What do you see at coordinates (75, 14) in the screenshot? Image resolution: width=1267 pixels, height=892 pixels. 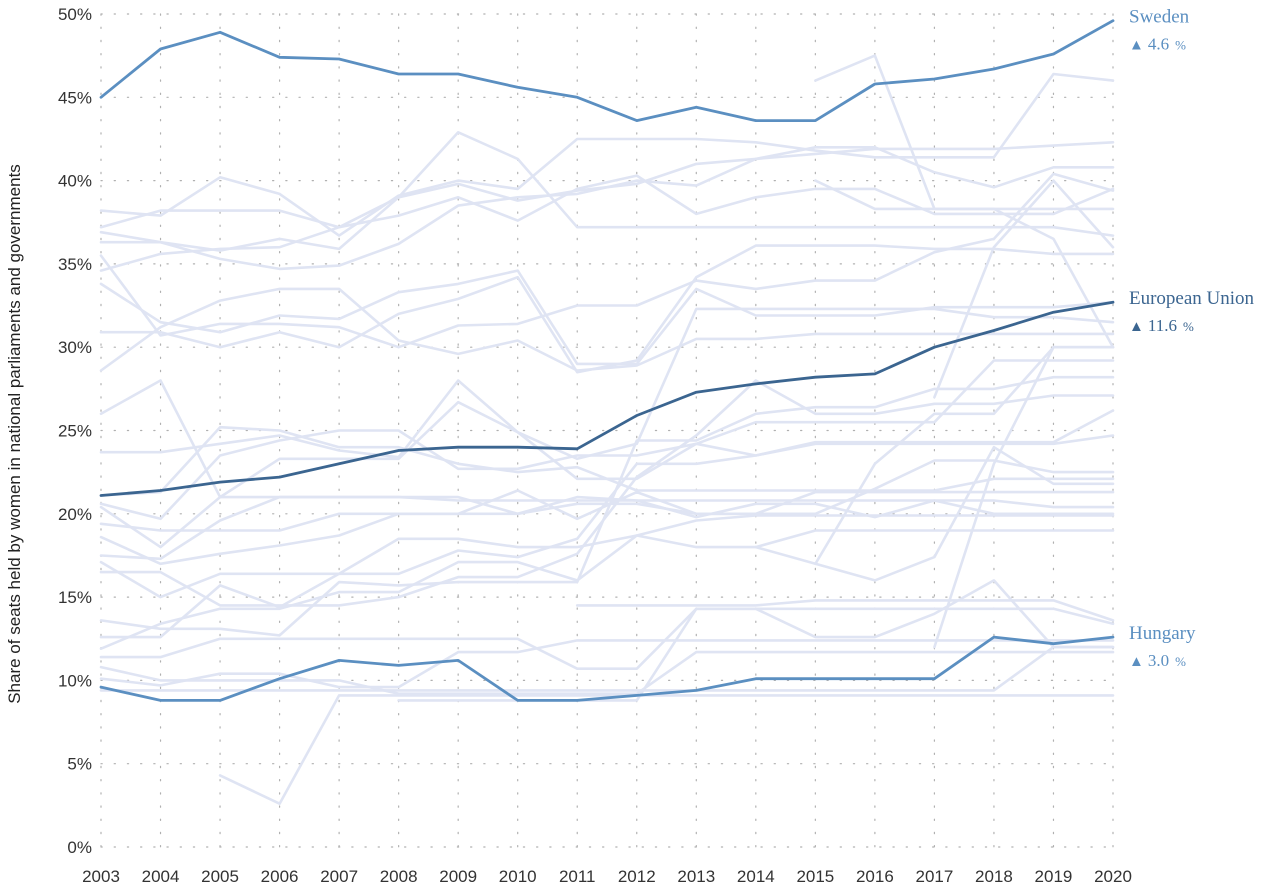 I see `y-tick-label: 50%` at bounding box center [75, 14].